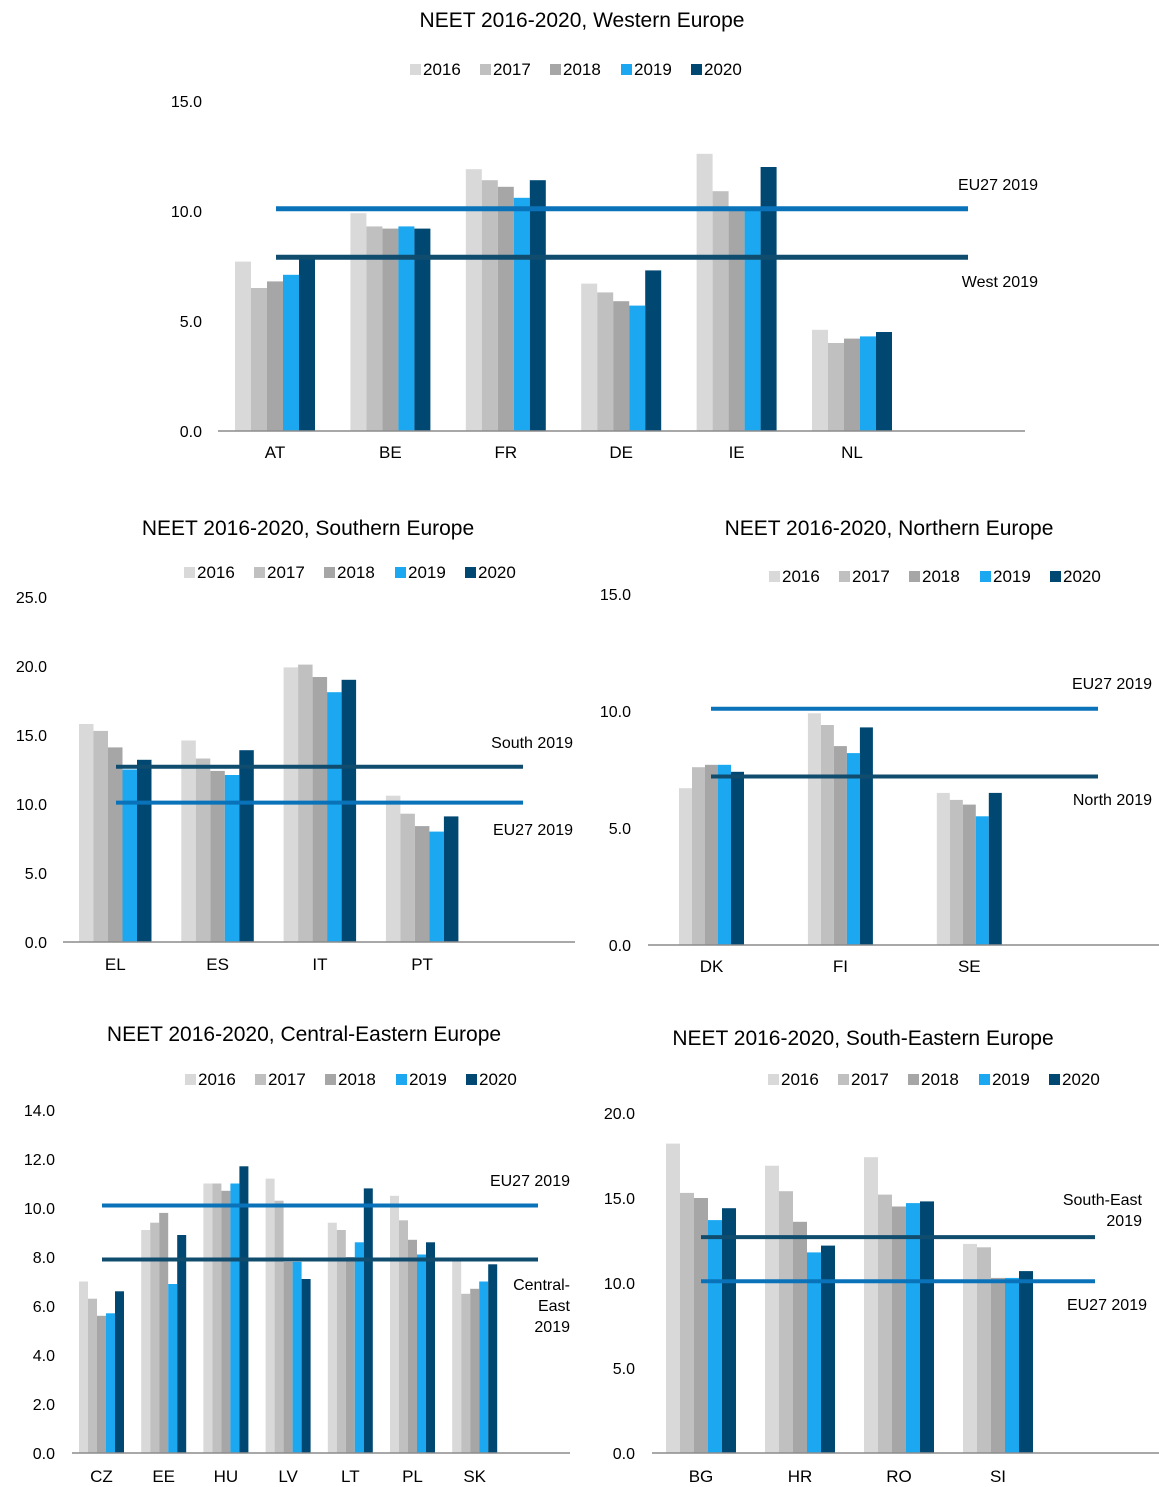 The image size is (1159, 1487). What do you see at coordinates (341, 1341) in the screenshot?
I see `bar-lt-2017` at bounding box center [341, 1341].